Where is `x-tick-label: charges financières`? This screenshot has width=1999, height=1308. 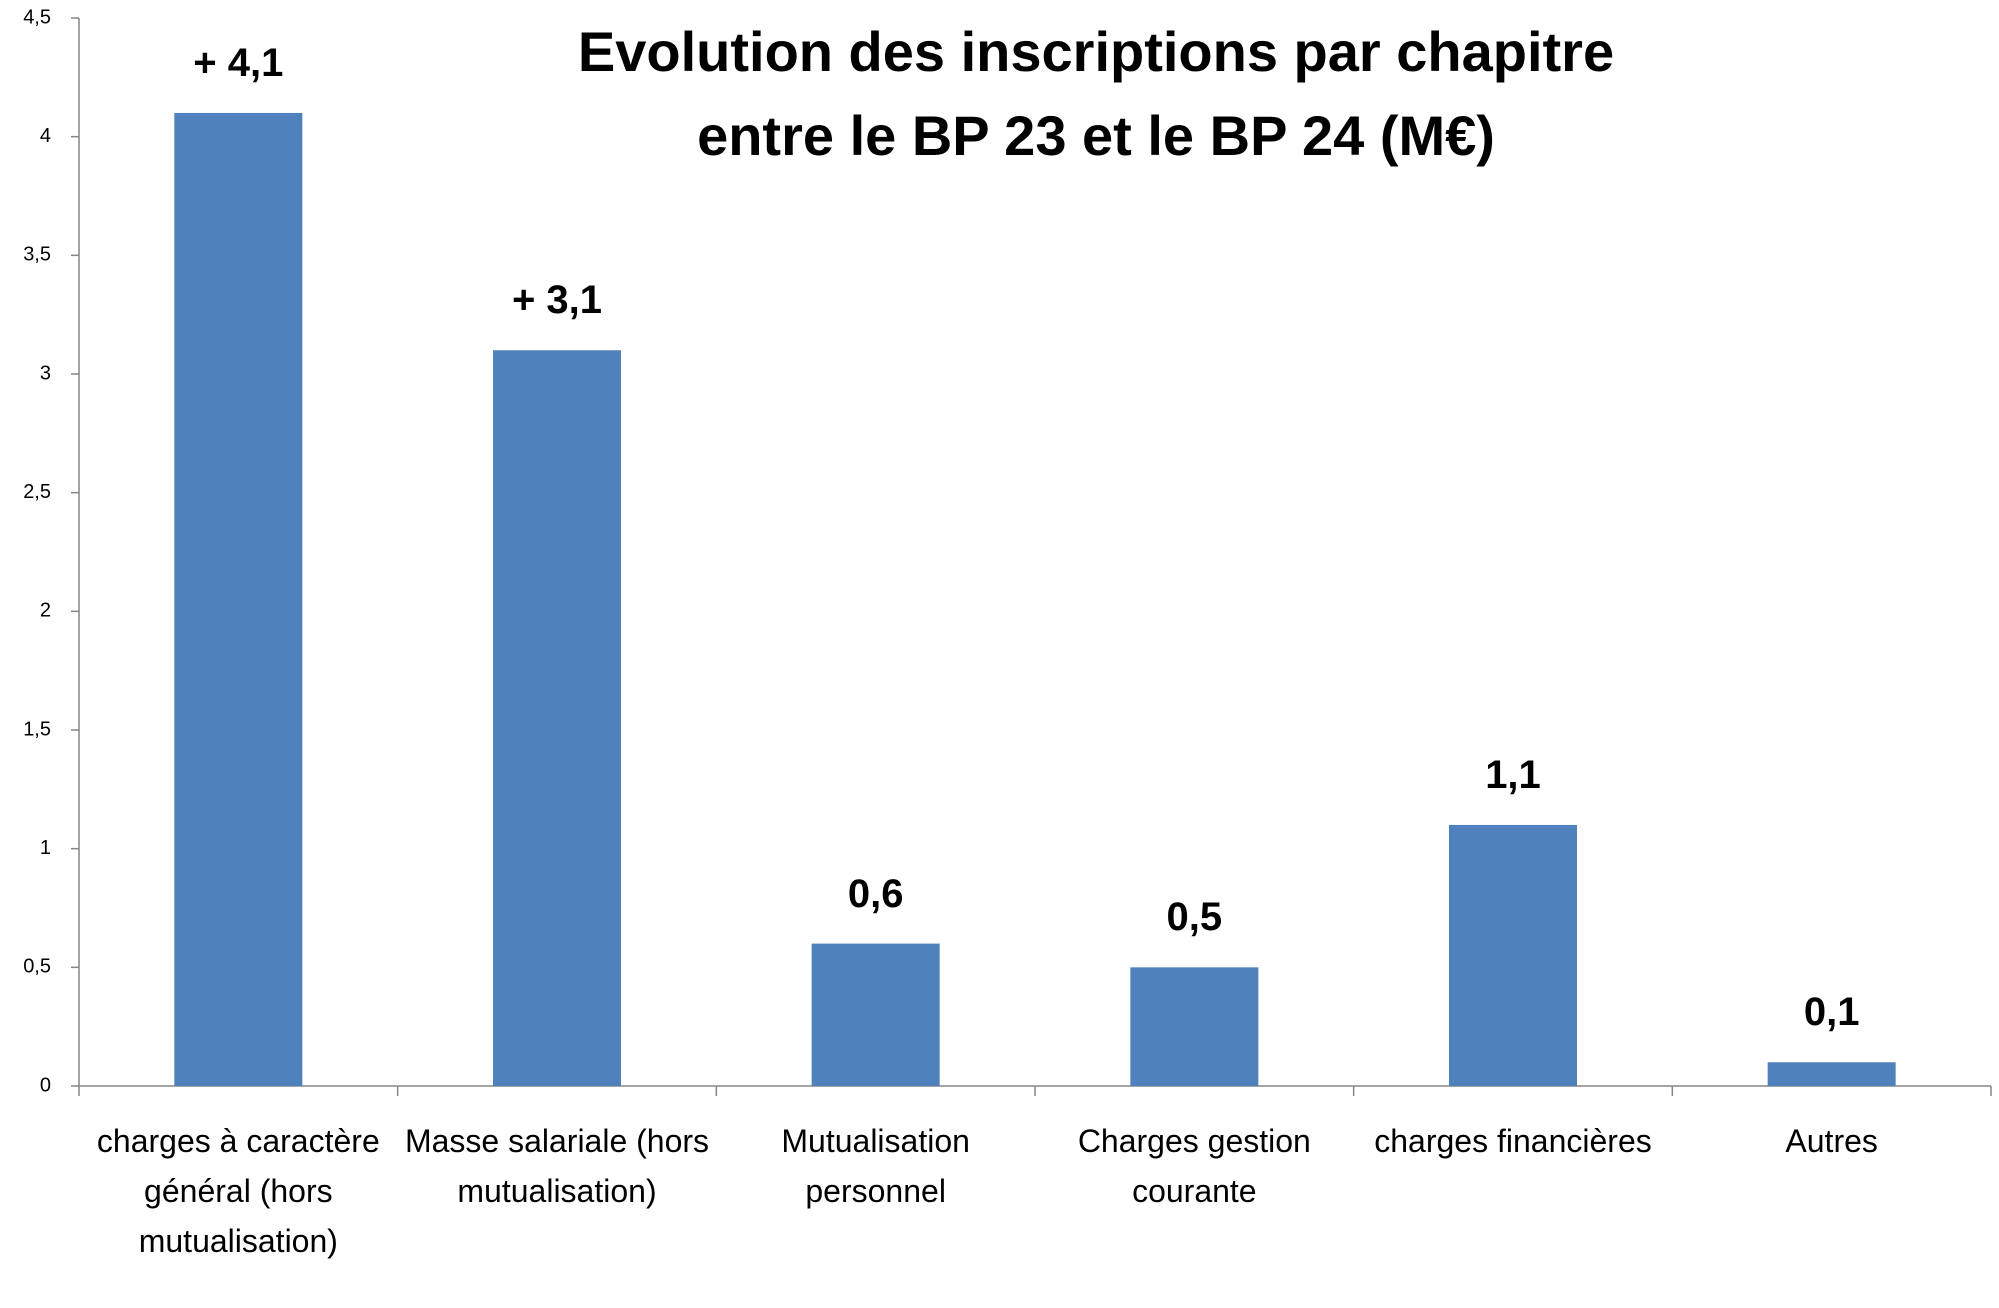
x-tick-label: charges financières is located at coordinates (1513, 1141).